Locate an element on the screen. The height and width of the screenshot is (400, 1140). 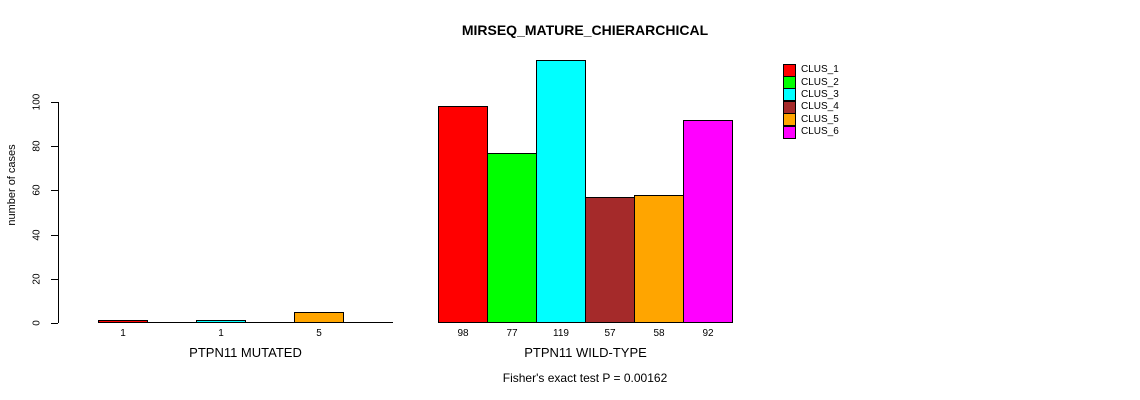
chart-title: MIRSEQ_MATURE_CHIERARCHICAL is located at coordinates (585, 30).